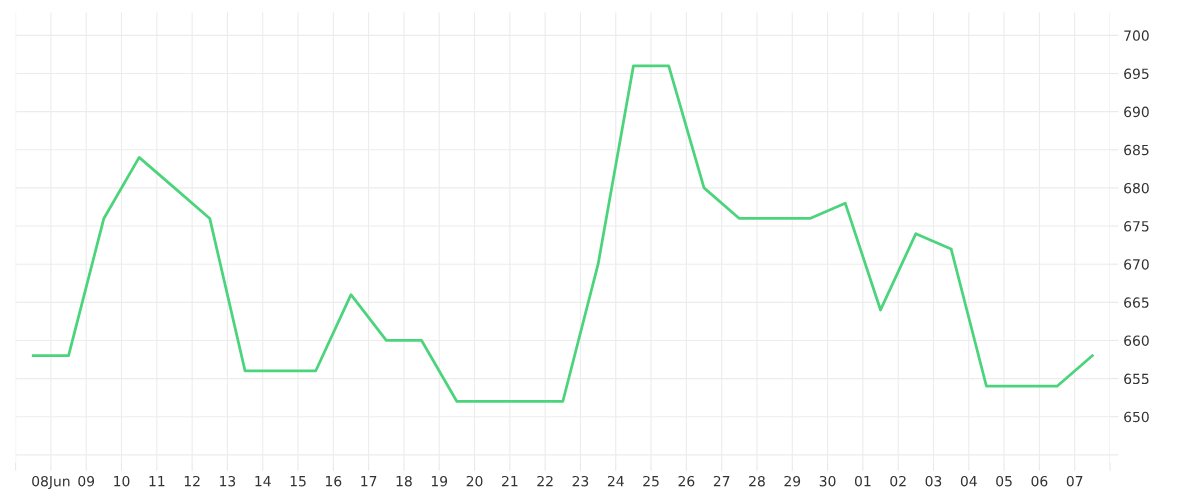 This screenshot has width=1200, height=500. I want to click on y-tick-label: 650, so click(1136, 417).